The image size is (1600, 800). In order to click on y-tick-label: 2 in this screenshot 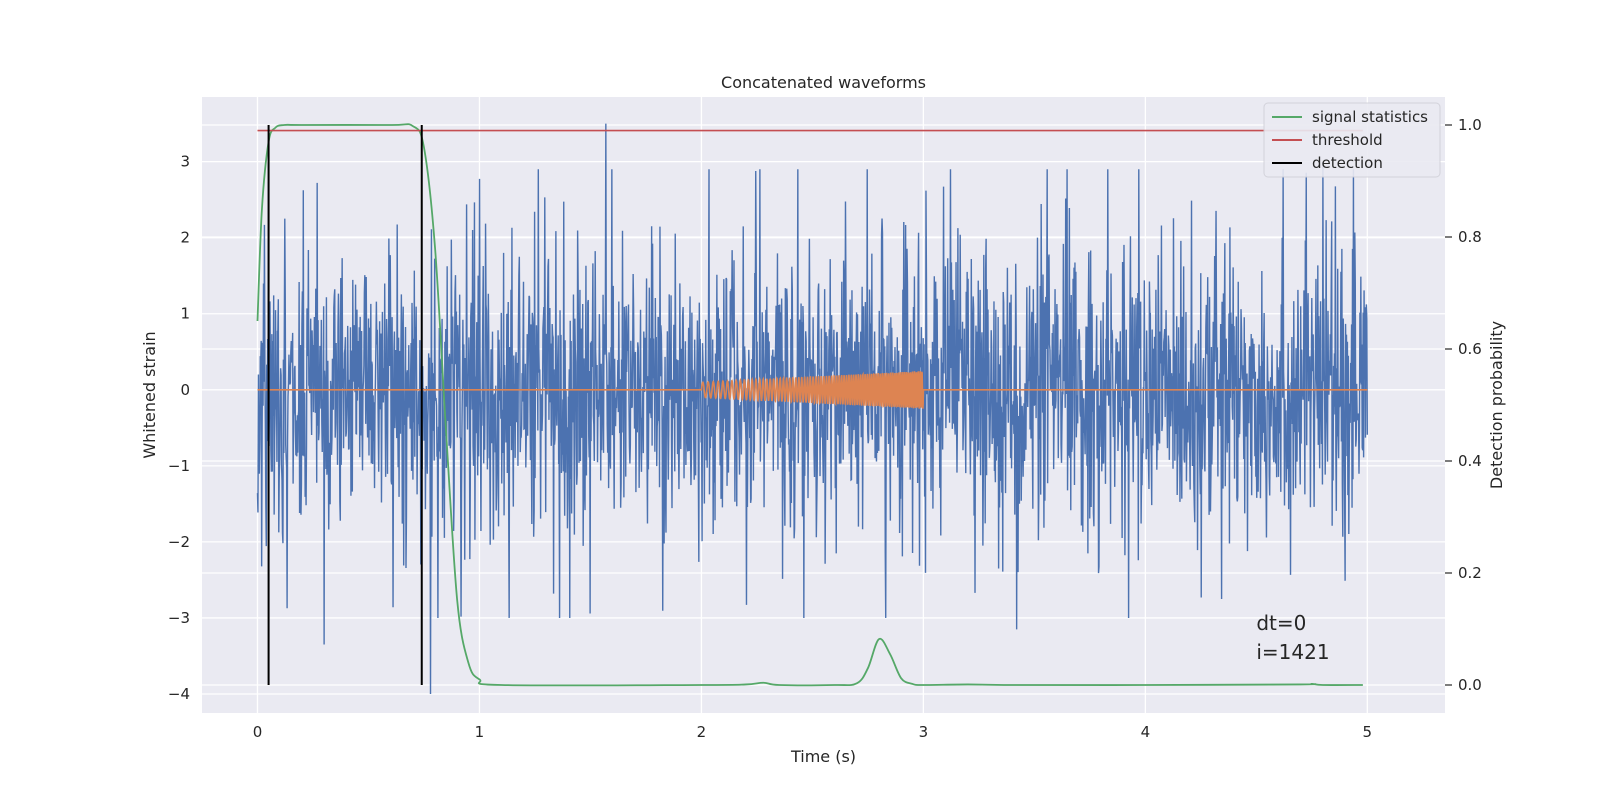, I will do `click(185, 238)`.